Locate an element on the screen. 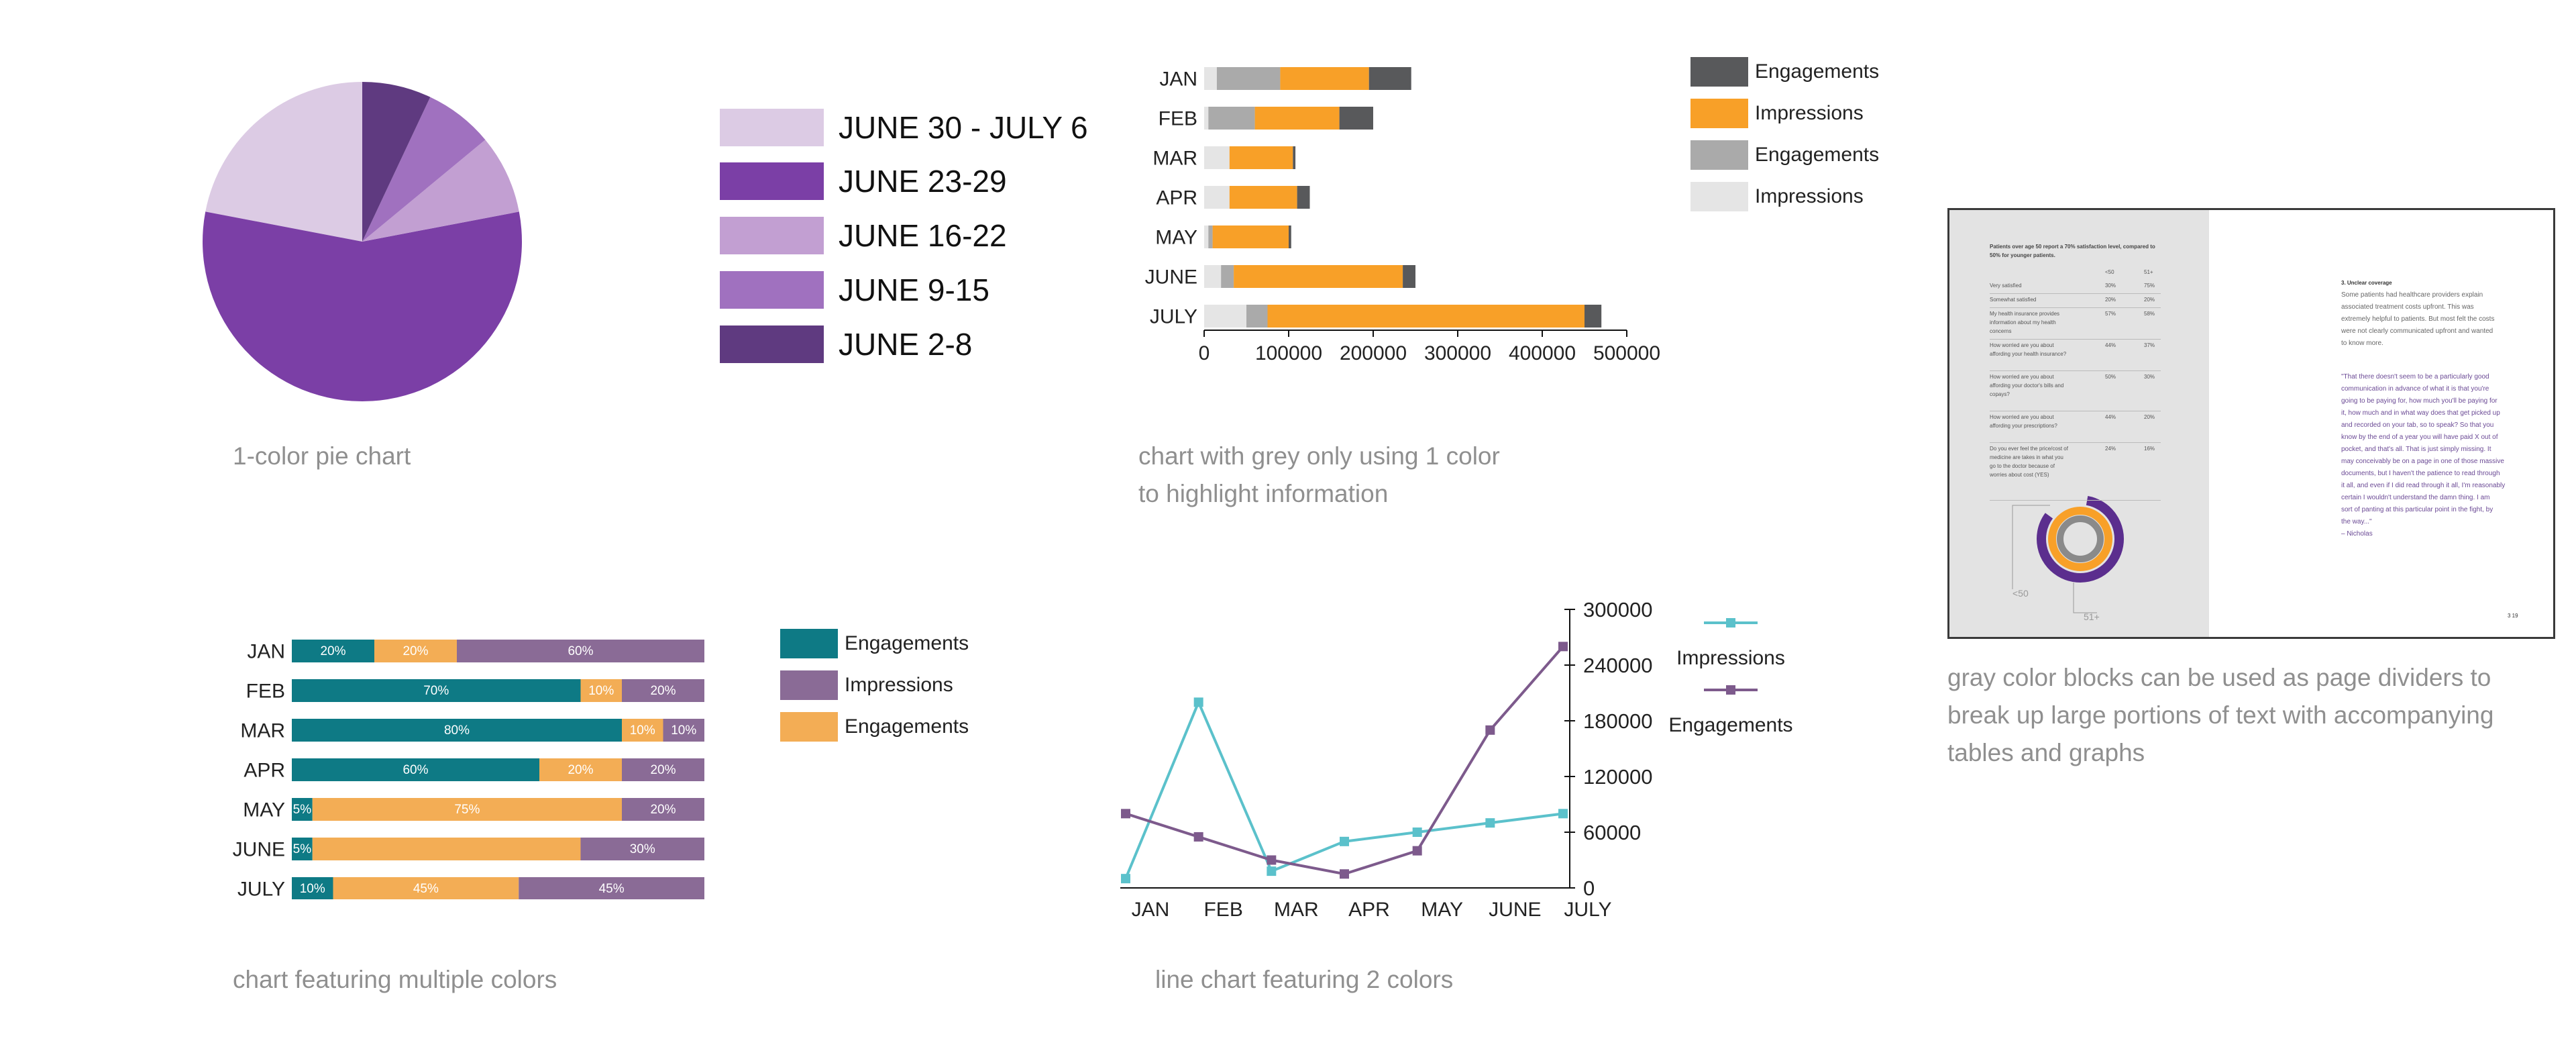 This screenshot has height=1053, width=2576. table-cell: 20% is located at coordinates (2149, 300).